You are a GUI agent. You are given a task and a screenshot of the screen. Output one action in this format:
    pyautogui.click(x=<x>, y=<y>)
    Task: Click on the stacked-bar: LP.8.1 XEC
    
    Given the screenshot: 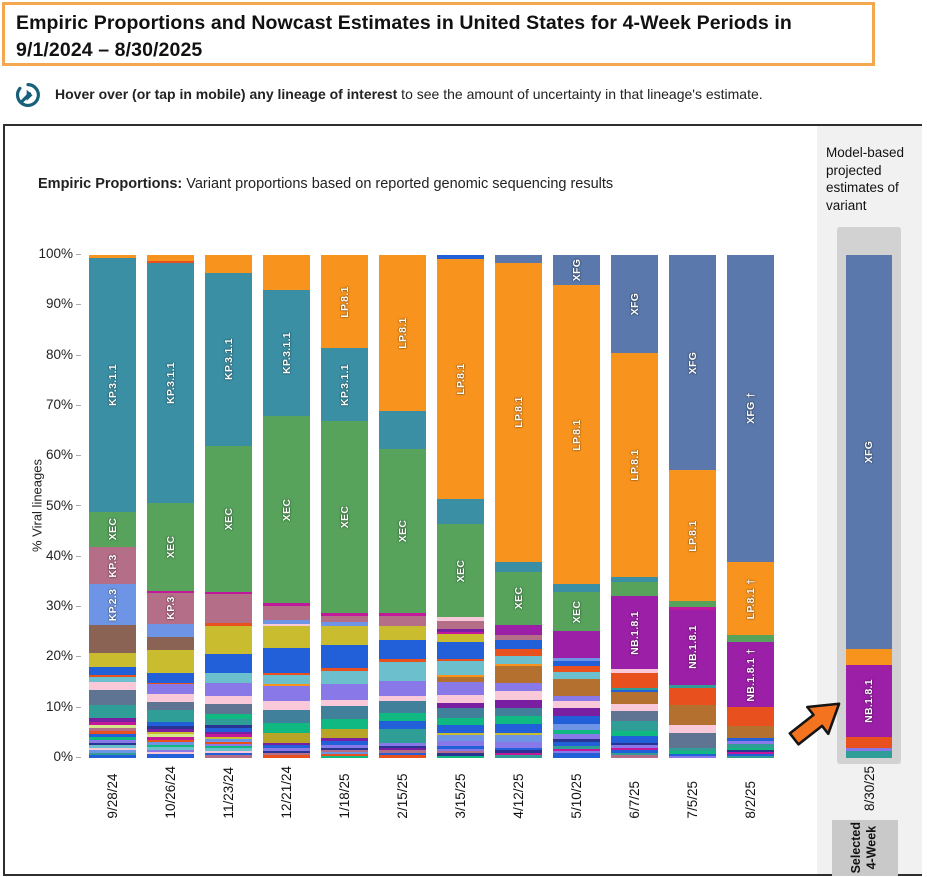 What is the action you would take?
    pyautogui.click(x=460, y=506)
    